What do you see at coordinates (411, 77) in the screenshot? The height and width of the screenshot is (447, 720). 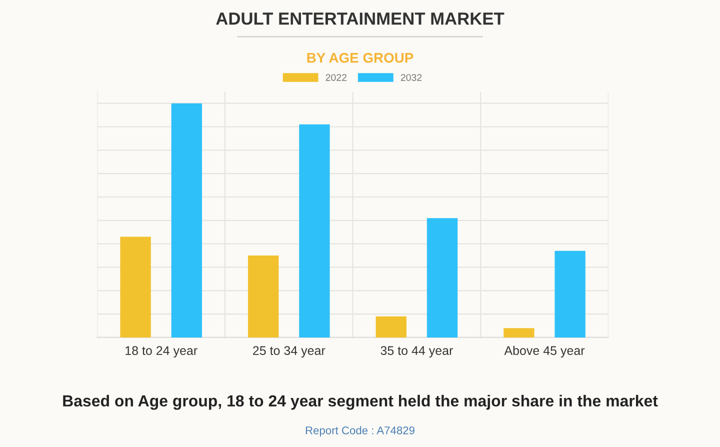 I see `legend-label: 2032` at bounding box center [411, 77].